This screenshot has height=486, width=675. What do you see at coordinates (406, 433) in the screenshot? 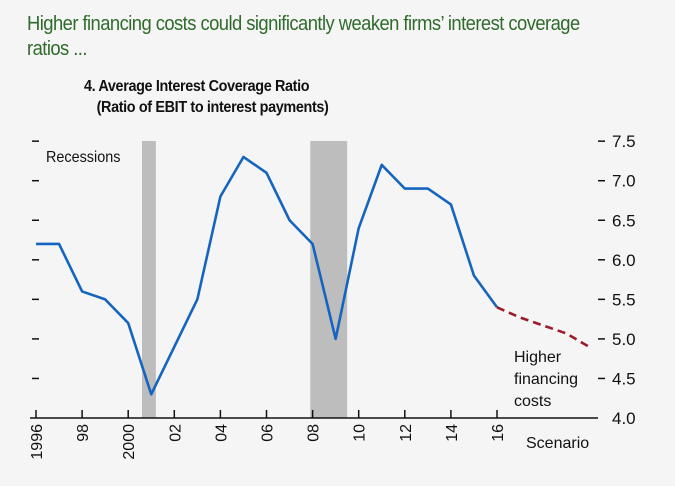
I see `x-tick-label: 12` at bounding box center [406, 433].